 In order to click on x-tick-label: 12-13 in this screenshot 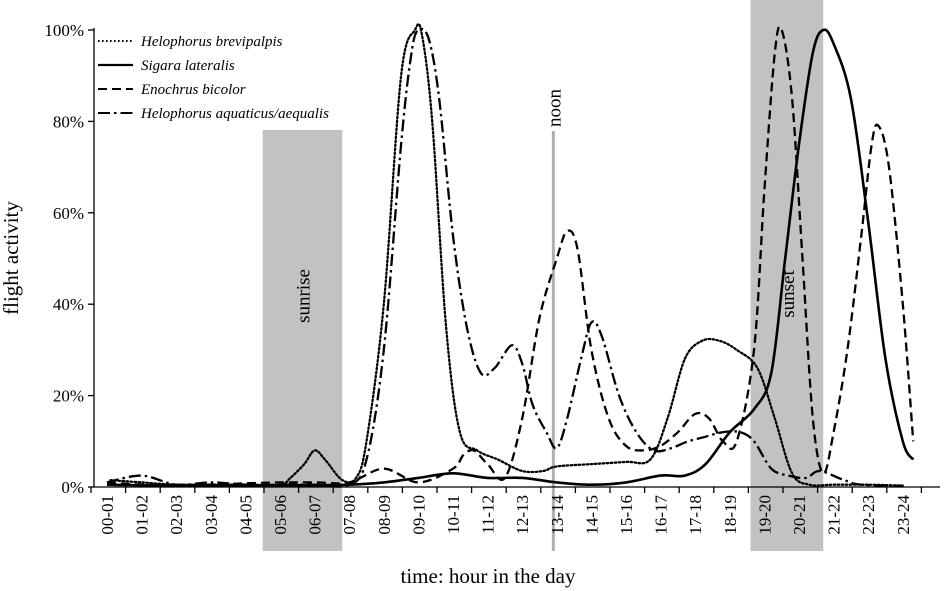, I will do `click(522, 515)`.